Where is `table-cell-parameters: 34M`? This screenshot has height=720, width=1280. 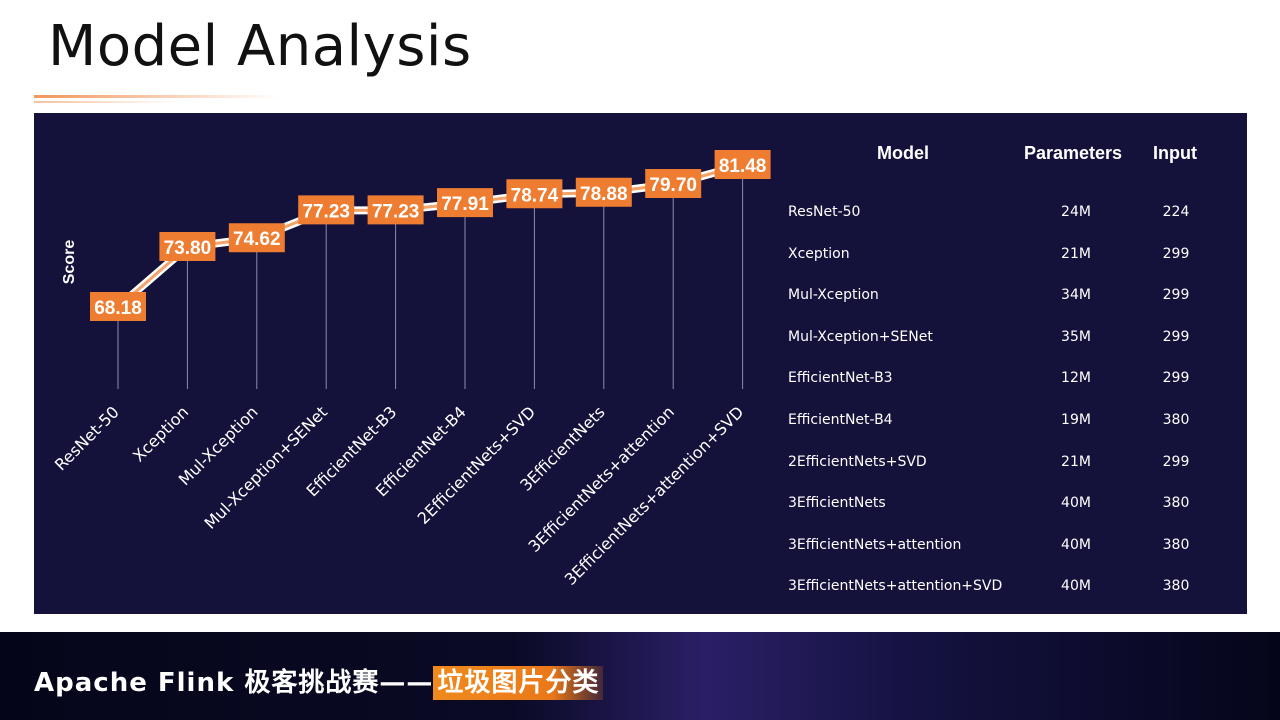 table-cell-parameters: 34M is located at coordinates (1076, 295).